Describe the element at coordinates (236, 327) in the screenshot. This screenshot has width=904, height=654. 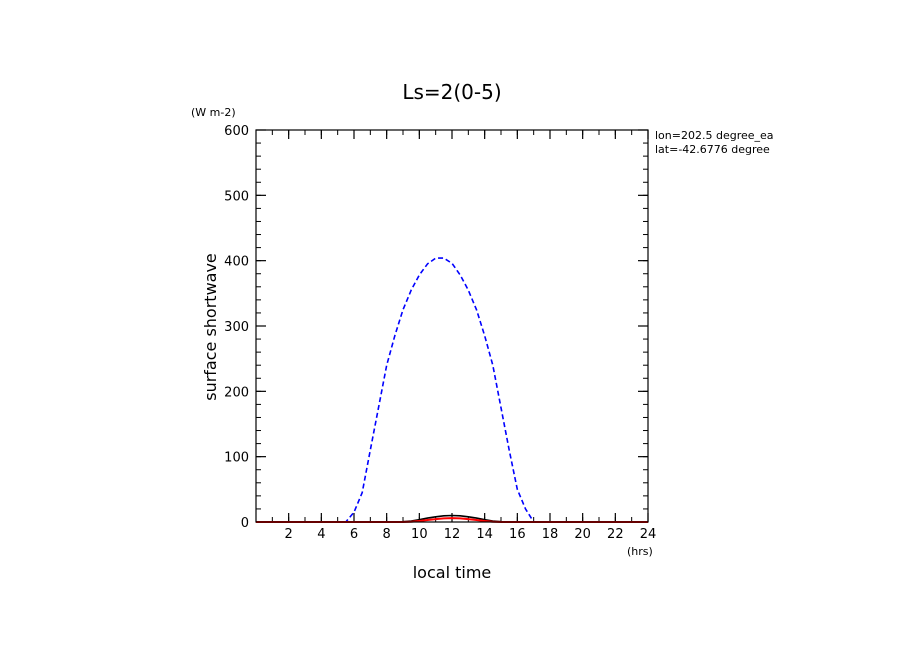
I see `y-tick-label: 300` at that location.